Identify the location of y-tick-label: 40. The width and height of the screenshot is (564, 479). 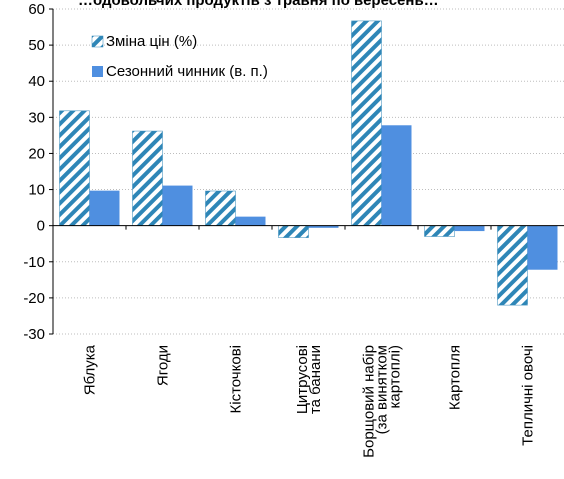
(36, 81).